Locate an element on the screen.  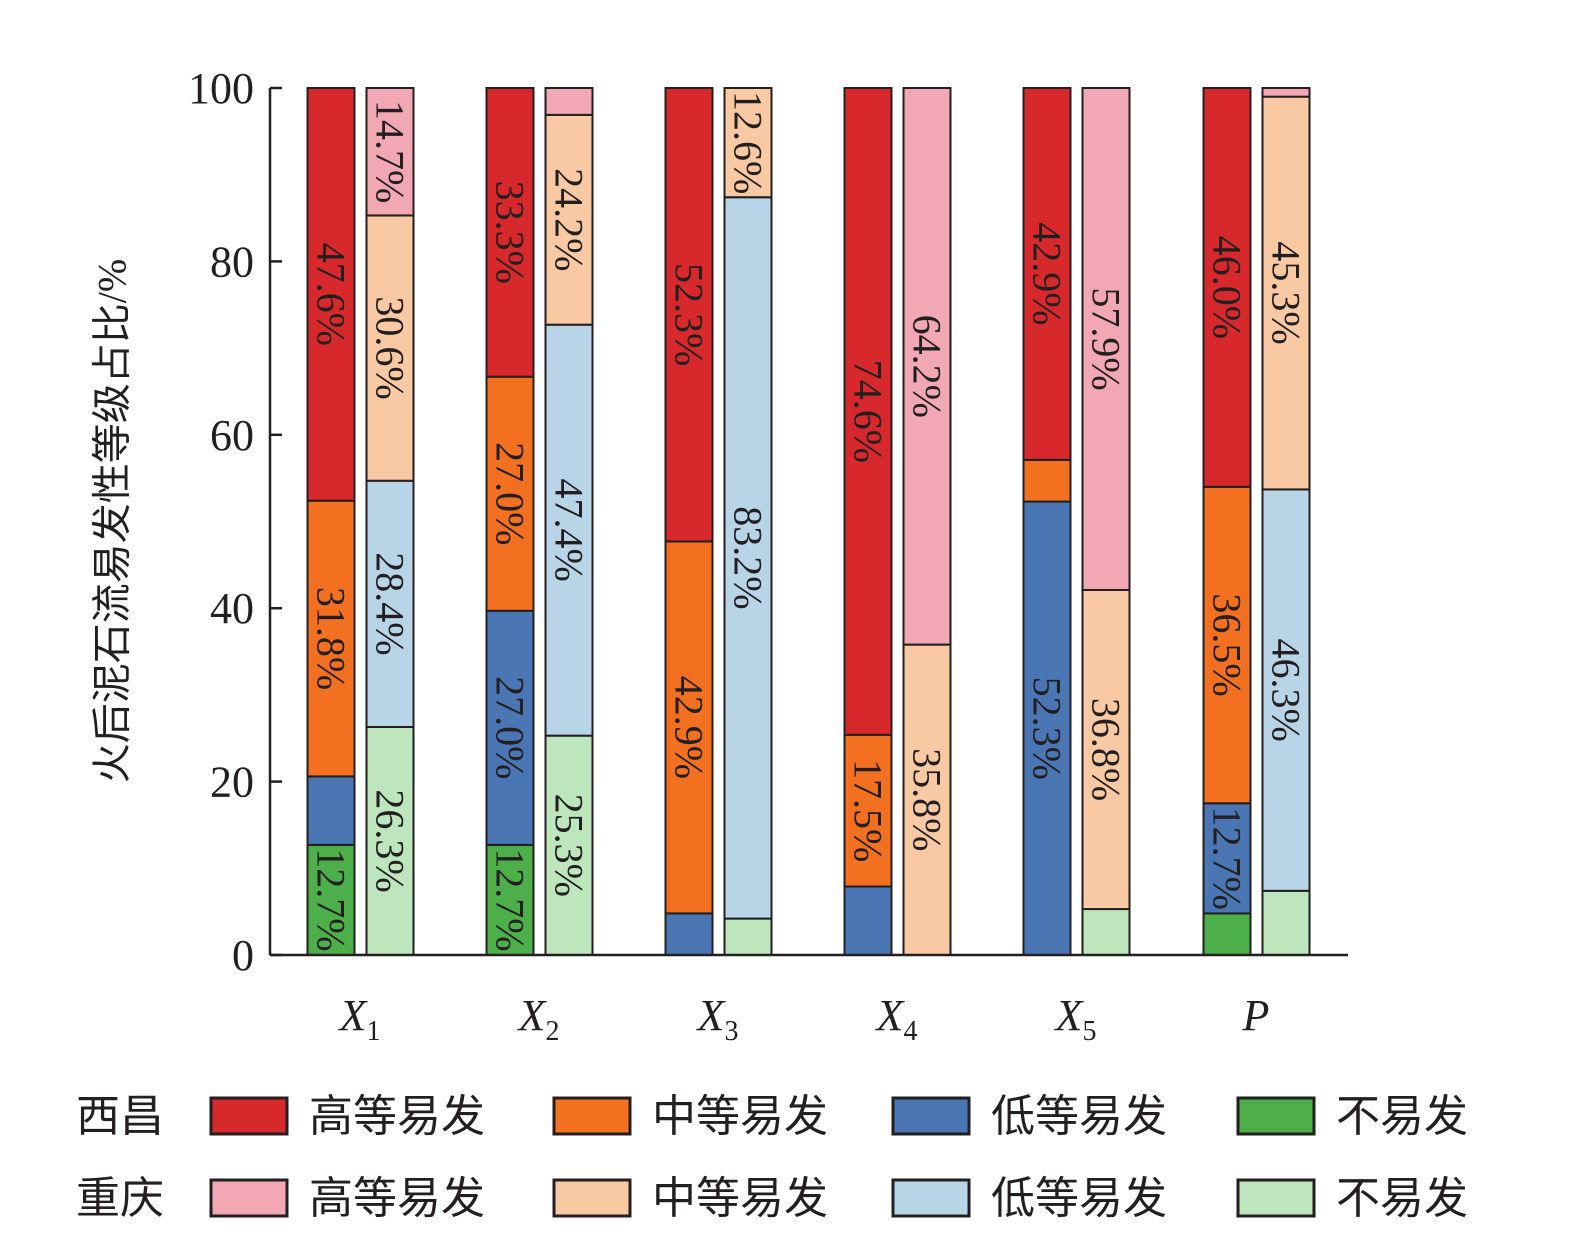
segment-value-label: 17.5% is located at coordinates (868, 810).